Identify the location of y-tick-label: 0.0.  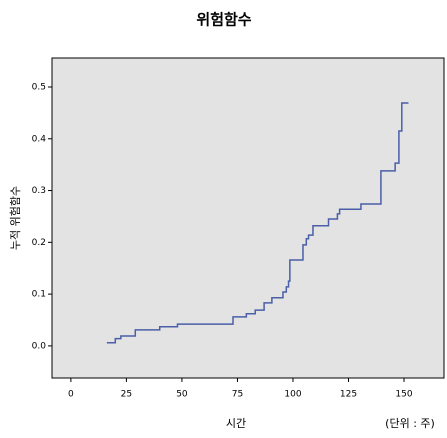
(39, 346).